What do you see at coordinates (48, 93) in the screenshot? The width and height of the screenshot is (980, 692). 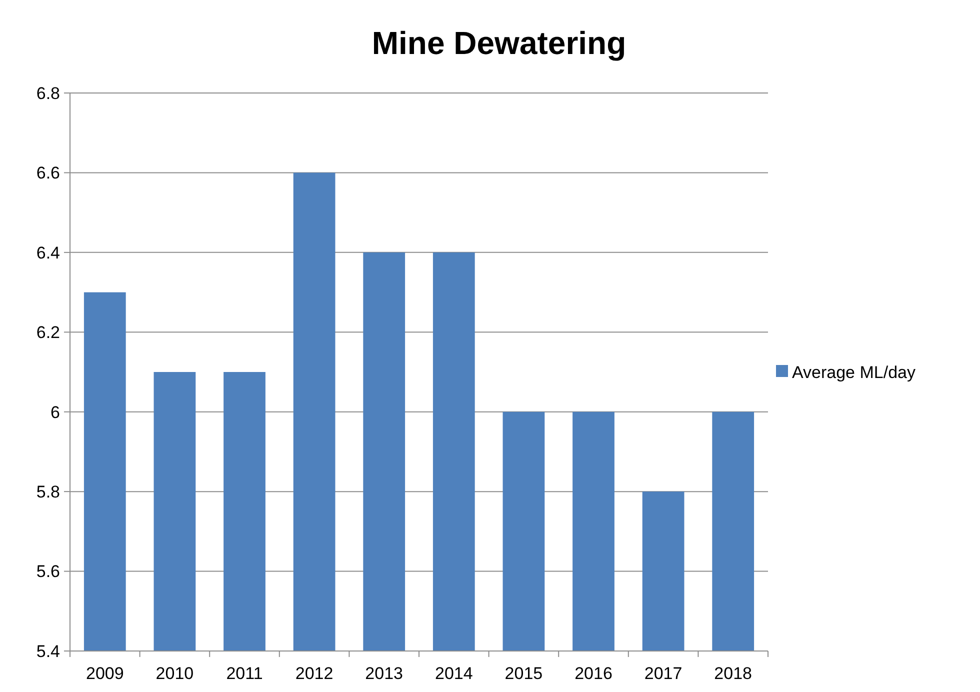 I see `y-tick-label: 6.8` at bounding box center [48, 93].